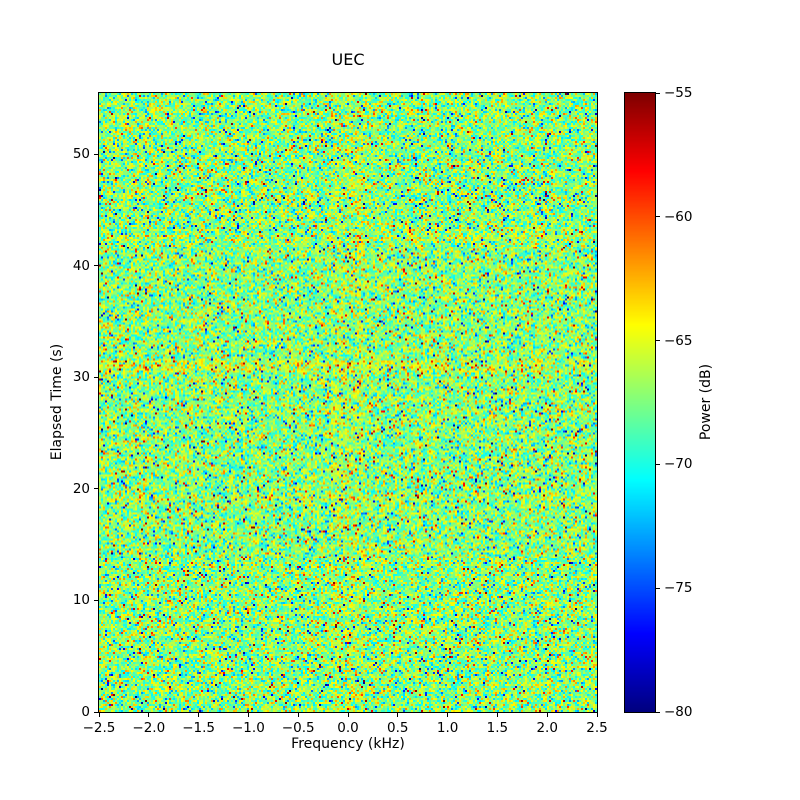 This screenshot has height=800, width=800. What do you see at coordinates (678, 93) in the screenshot?
I see `colorbar-tick-label: −55` at bounding box center [678, 93].